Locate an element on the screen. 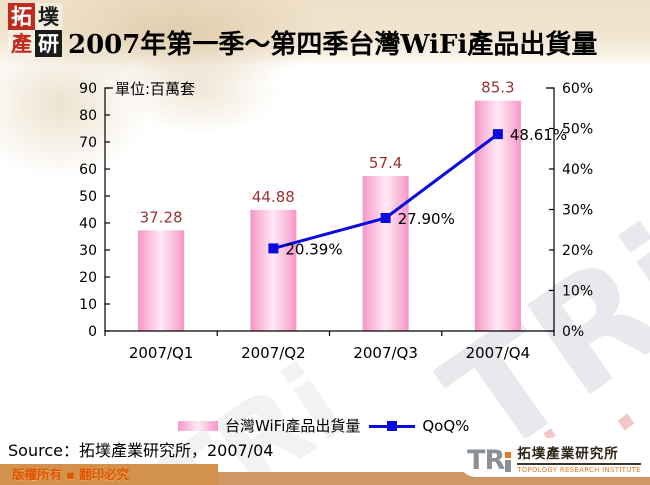 The height and width of the screenshot is (485, 650). legend-square-marker is located at coordinates (392, 425).